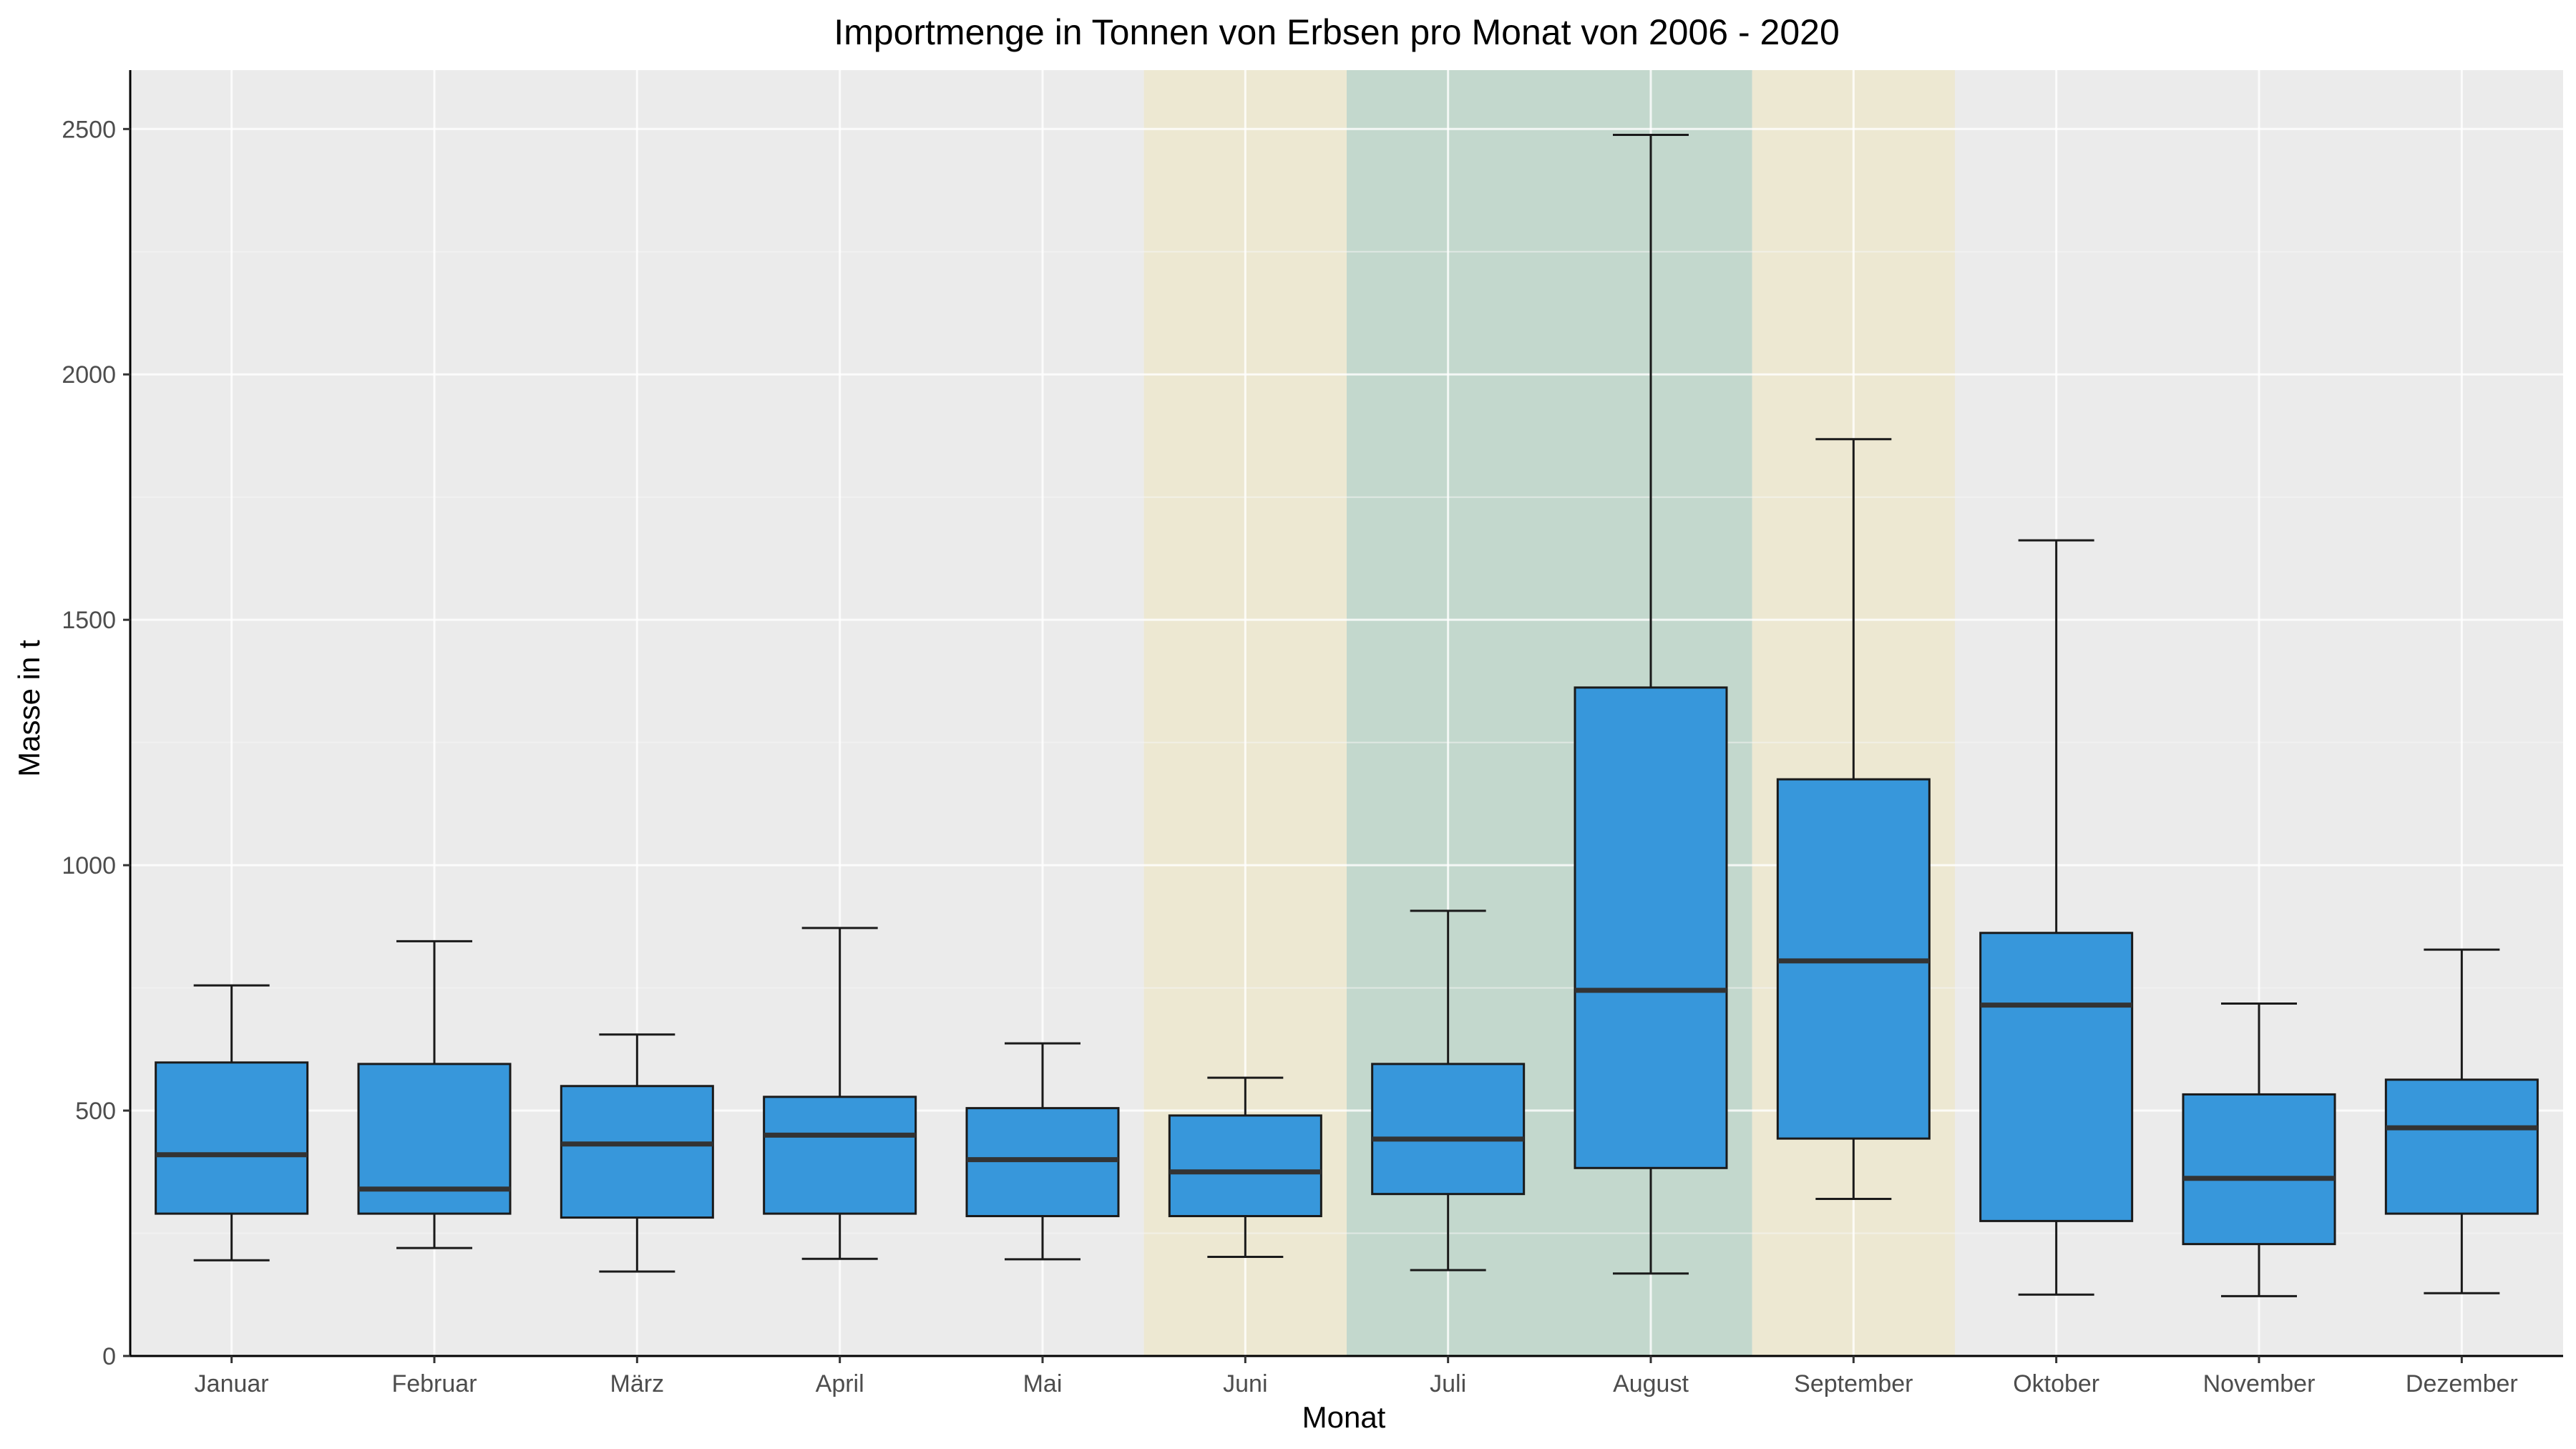  I want to click on boxplot-mai, so click(1042, 1151).